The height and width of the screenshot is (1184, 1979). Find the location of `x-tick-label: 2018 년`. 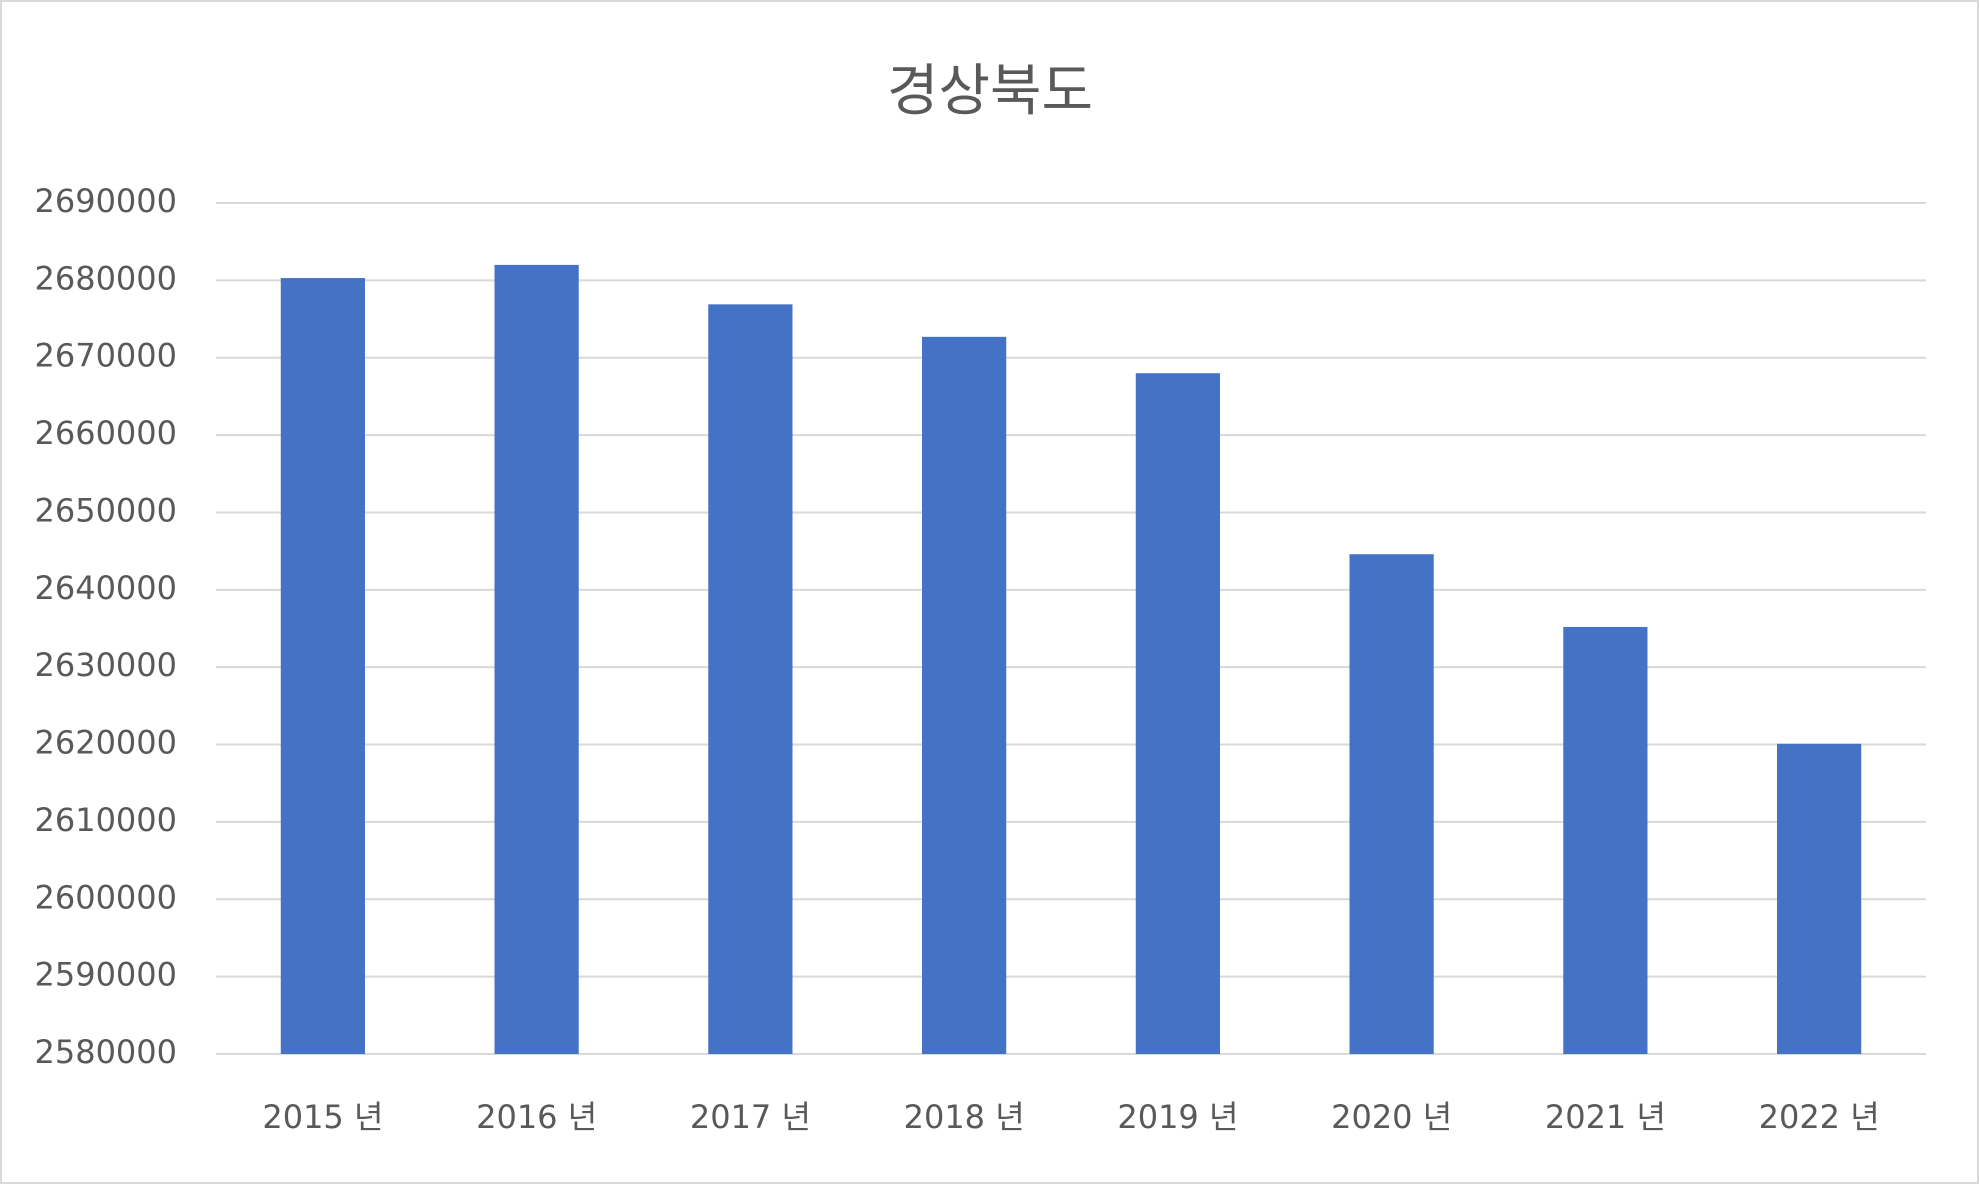

x-tick-label: 2018 년 is located at coordinates (964, 1117).